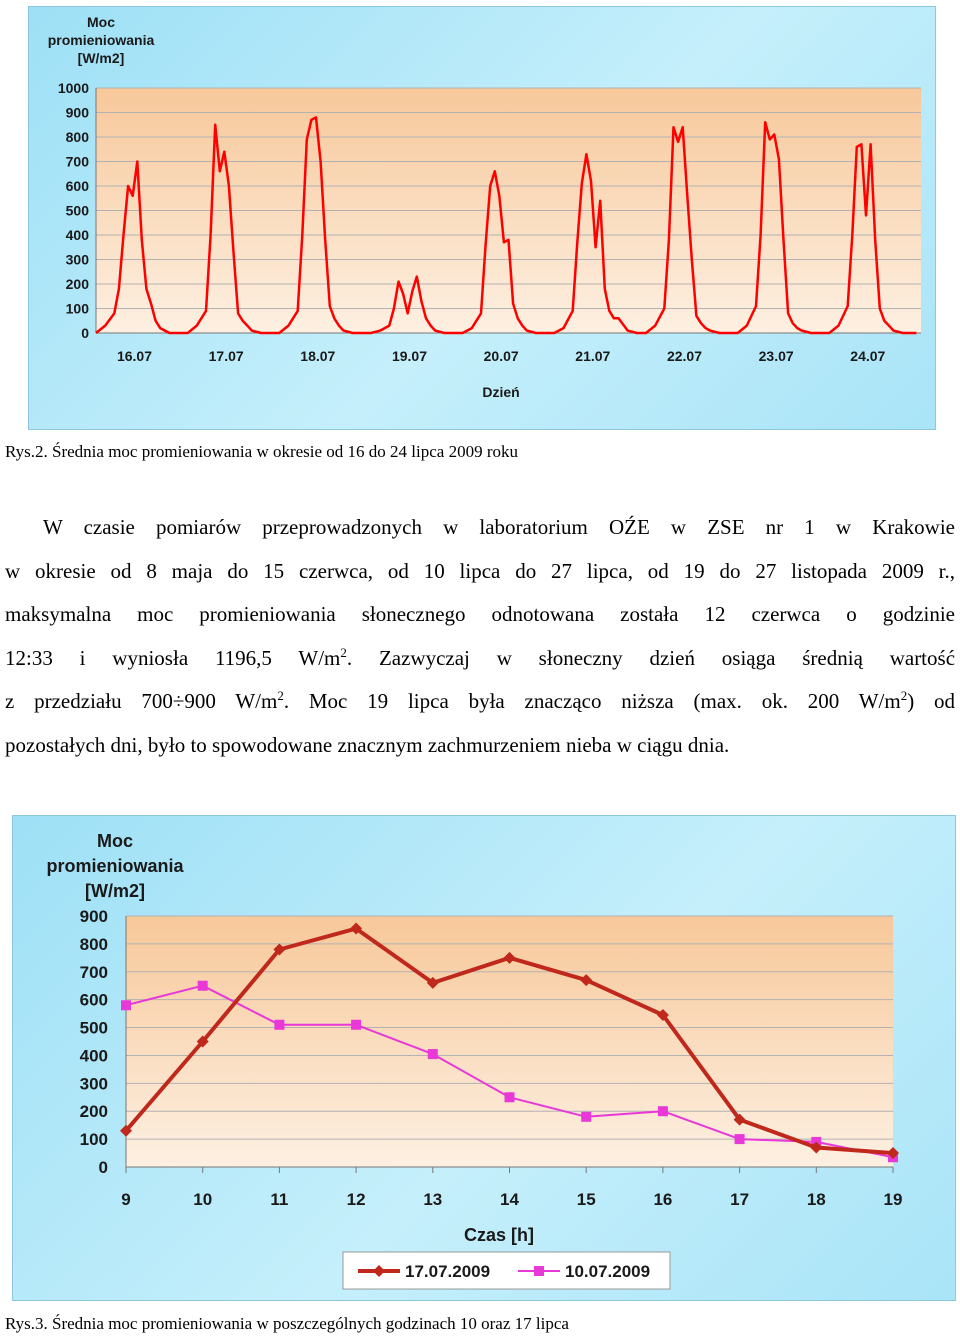  What do you see at coordinates (739, 1199) in the screenshot?
I see `x-tick-label: 17` at bounding box center [739, 1199].